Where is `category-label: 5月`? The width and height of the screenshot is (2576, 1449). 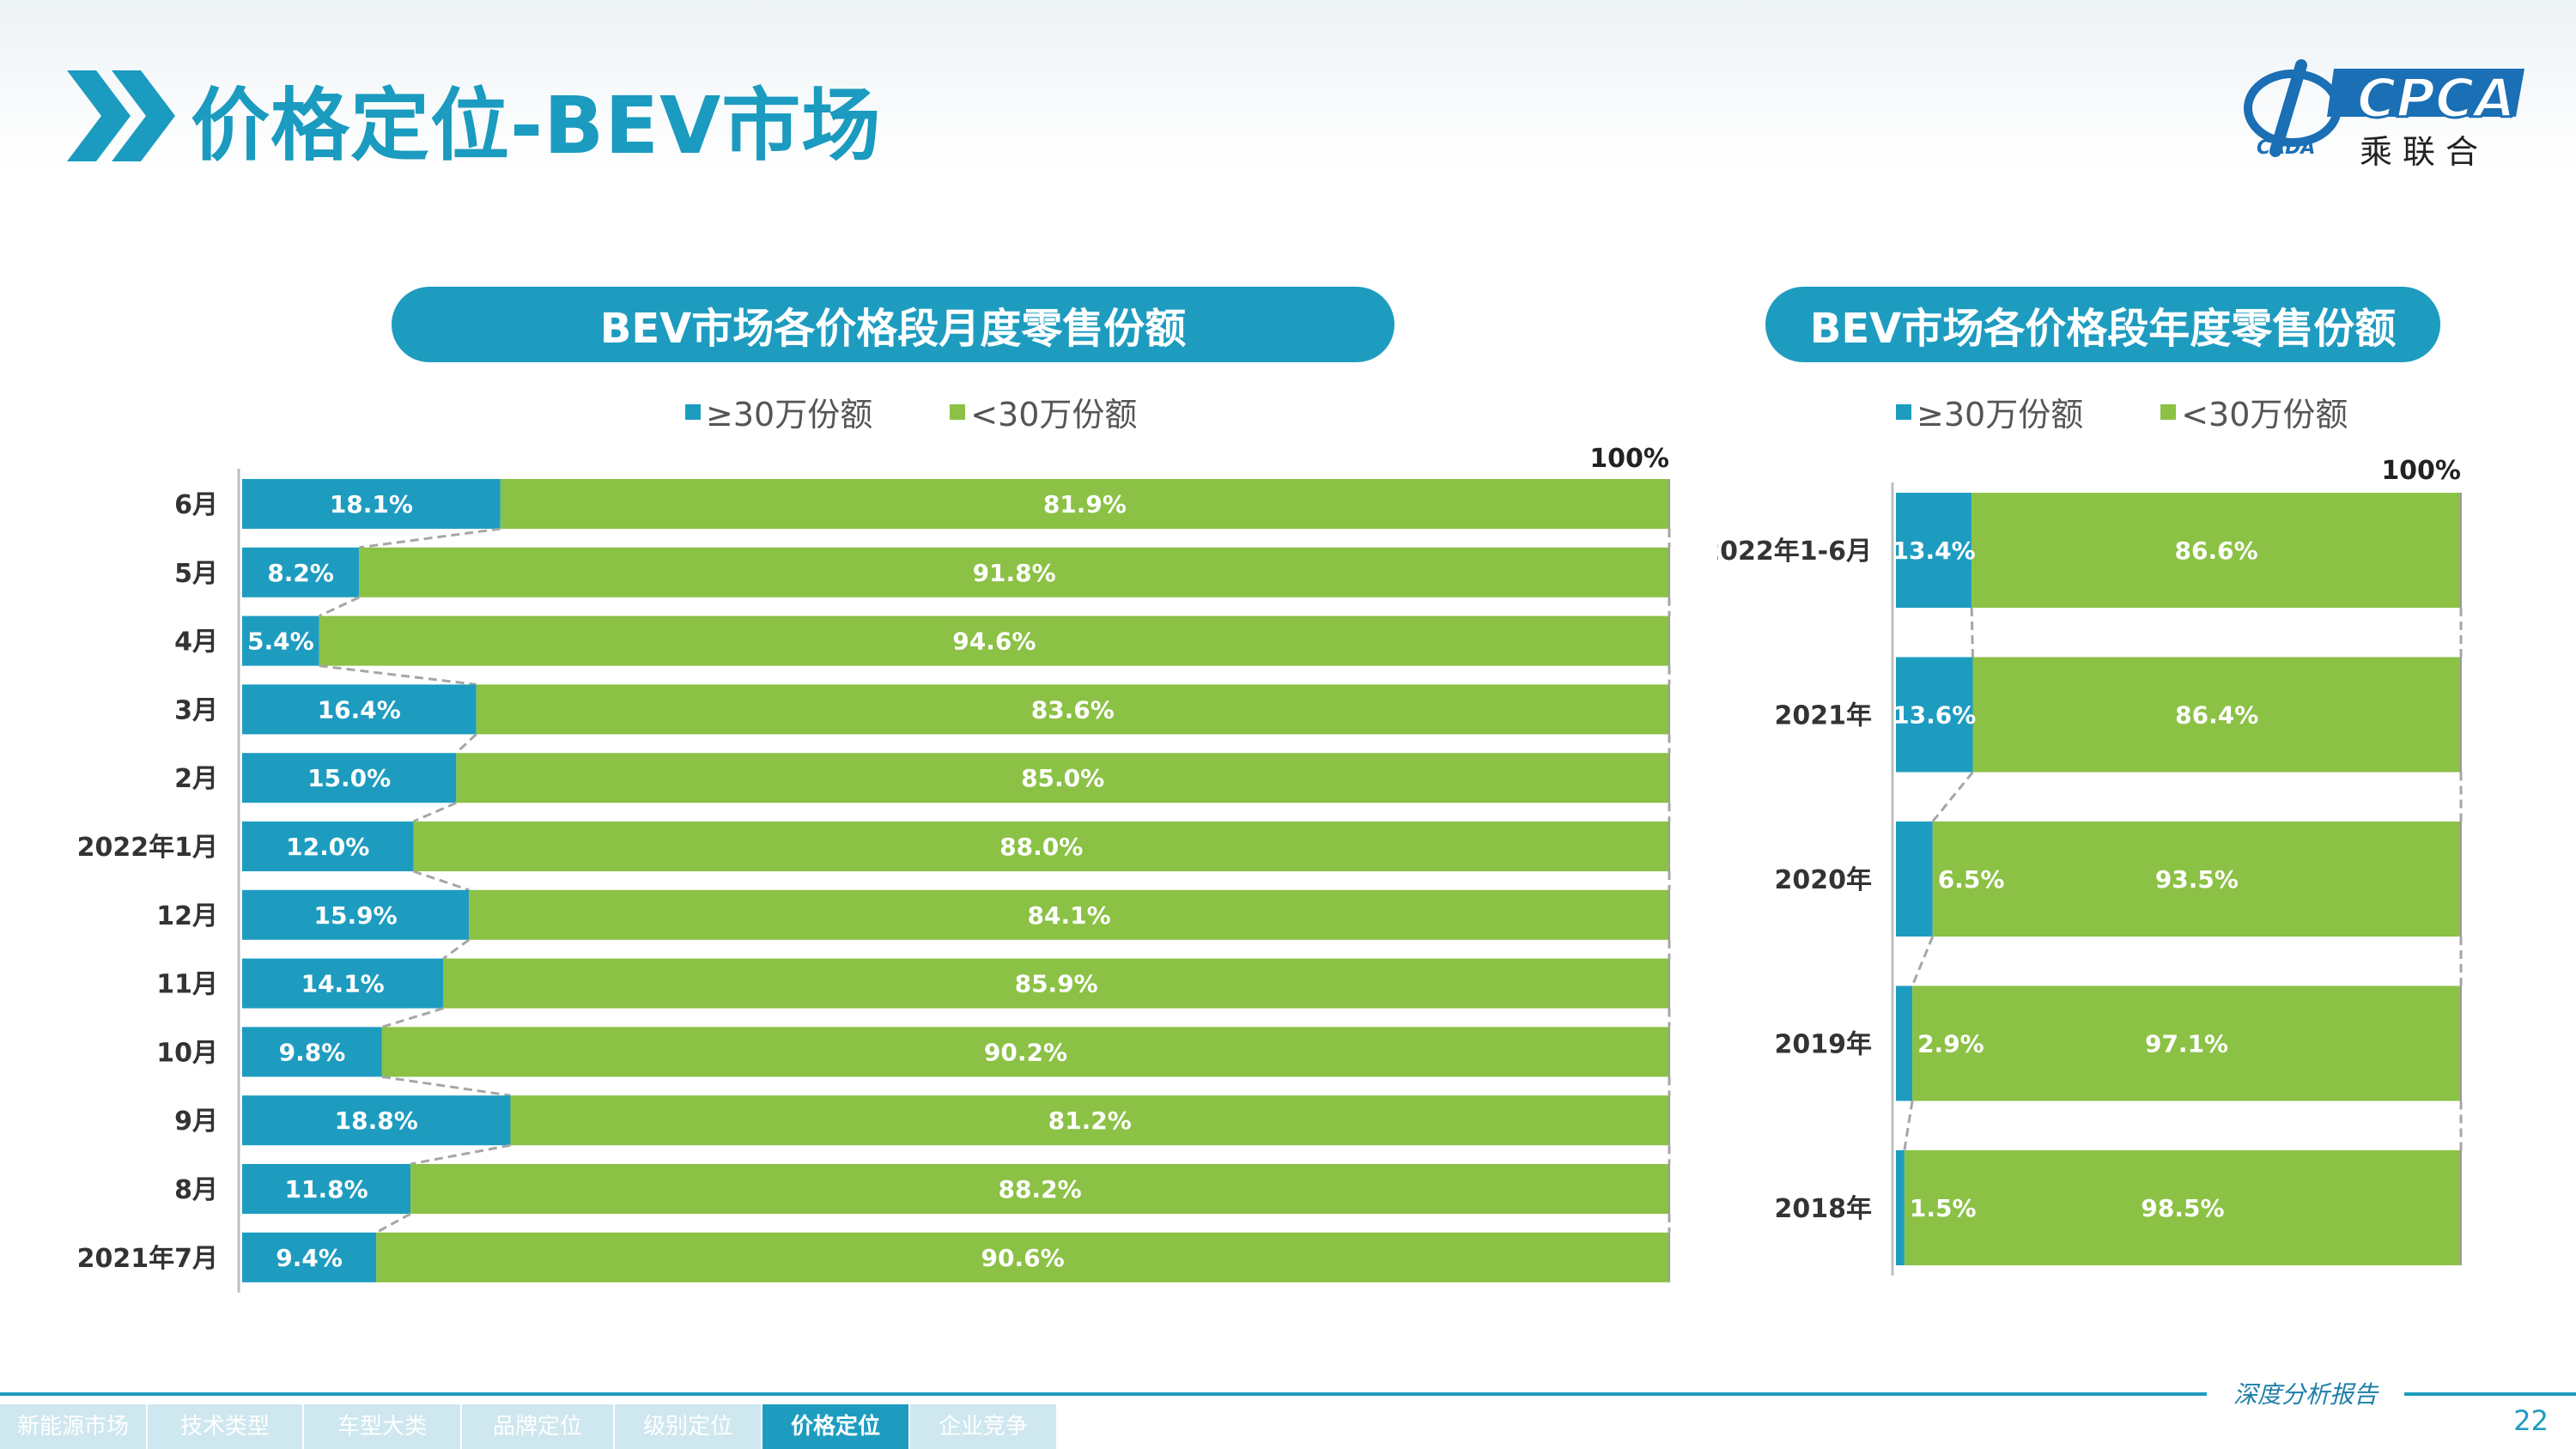 category-label: 5月 is located at coordinates (196, 574).